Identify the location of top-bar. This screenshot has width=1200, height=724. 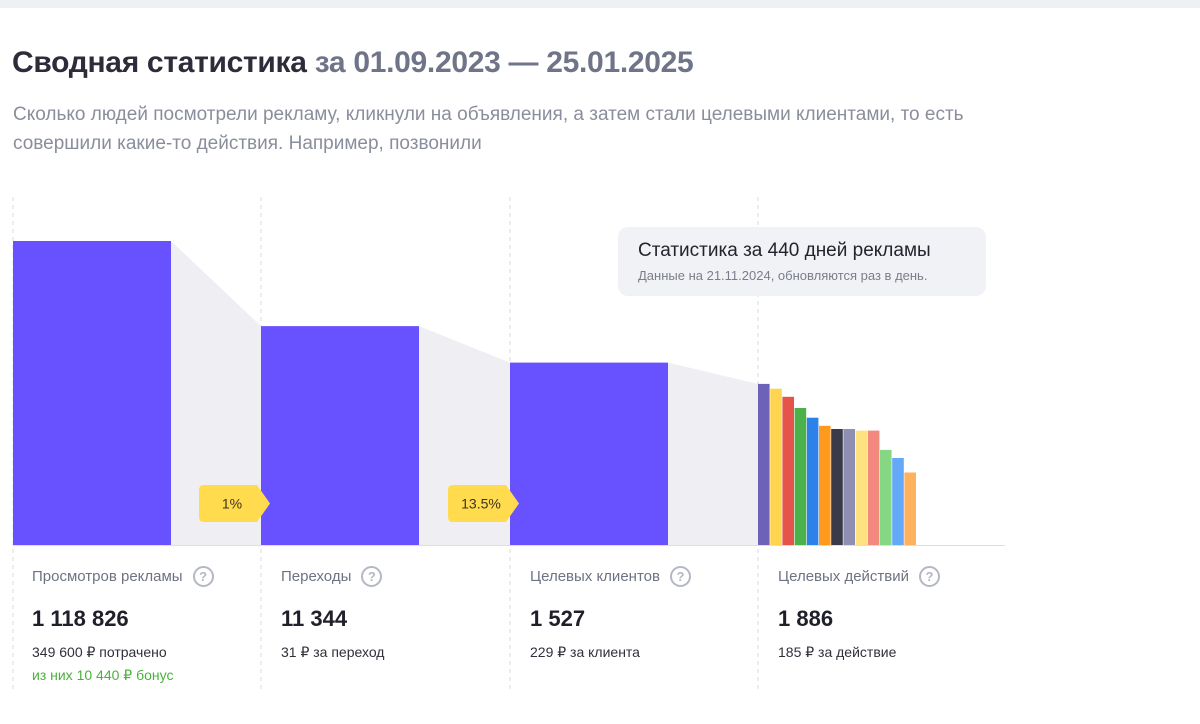
(600, 4).